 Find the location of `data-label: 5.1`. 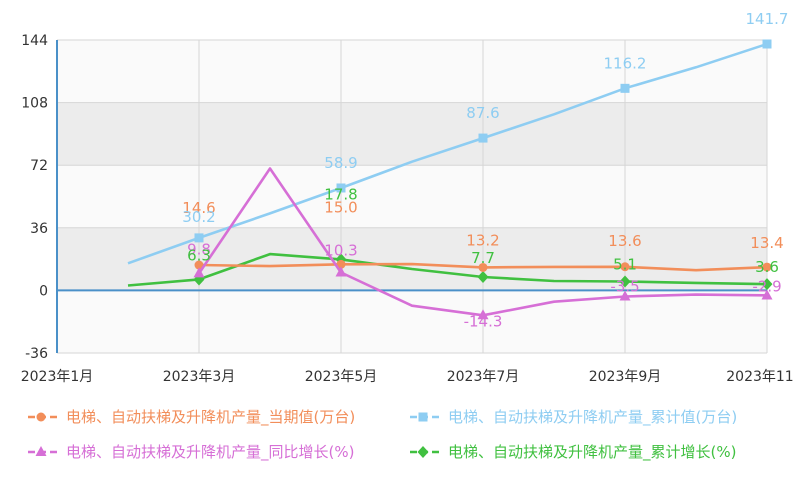

data-label: 5.1 is located at coordinates (625, 265).